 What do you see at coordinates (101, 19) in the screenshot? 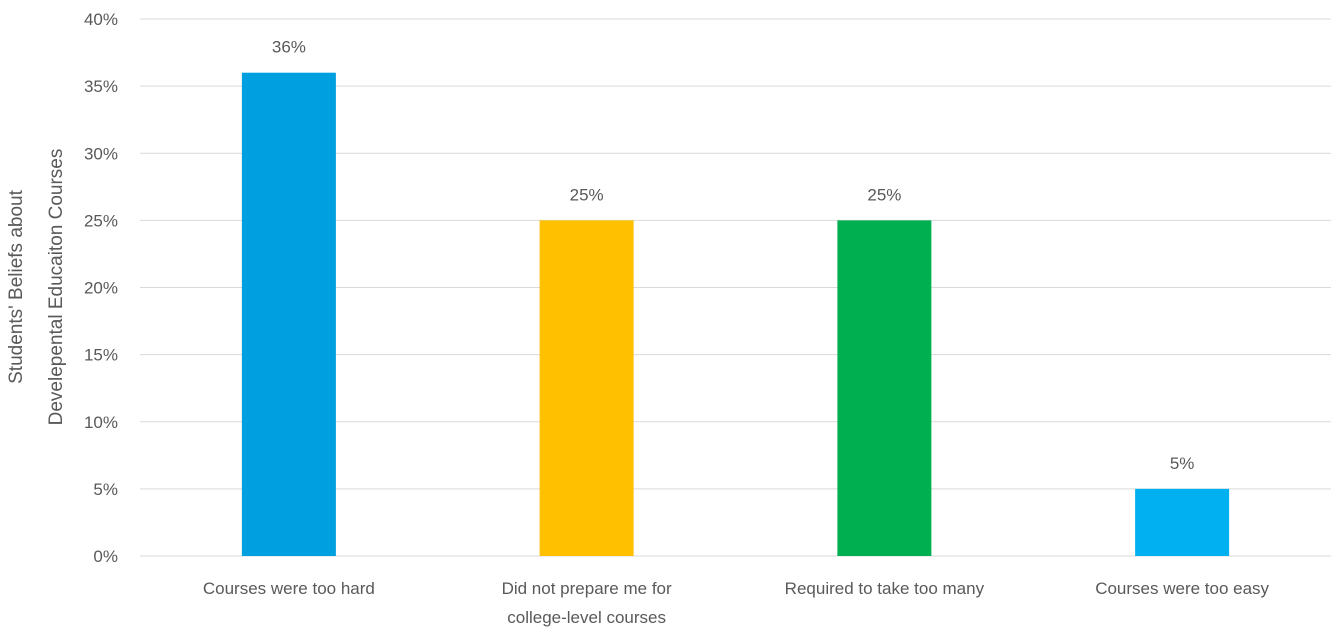
I see `y-tick-label: 40%` at bounding box center [101, 19].